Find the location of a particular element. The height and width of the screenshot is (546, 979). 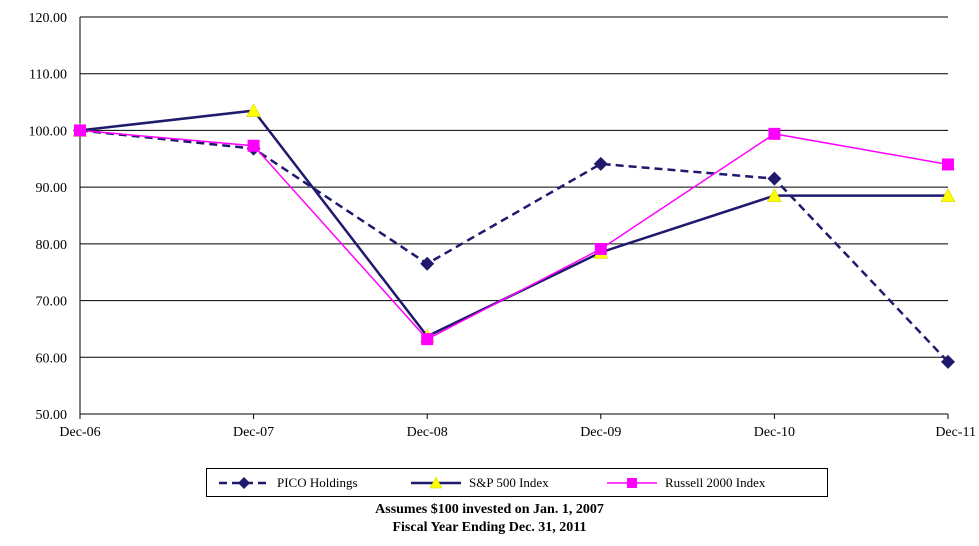

legend-swatch-pico is located at coordinates (244, 482).